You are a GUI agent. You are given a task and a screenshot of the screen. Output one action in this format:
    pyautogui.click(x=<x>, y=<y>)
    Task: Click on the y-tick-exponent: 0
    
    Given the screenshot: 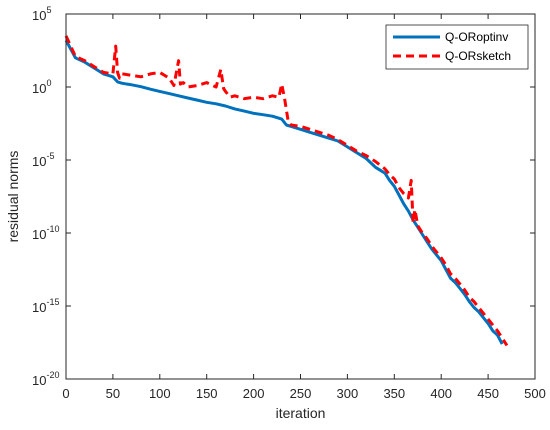 What is the action you would take?
    pyautogui.click(x=48, y=83)
    